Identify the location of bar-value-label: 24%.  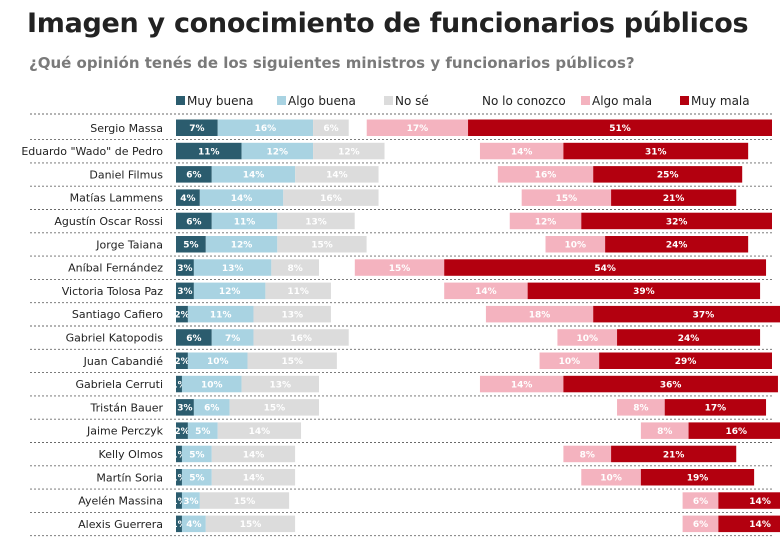
(677, 246).